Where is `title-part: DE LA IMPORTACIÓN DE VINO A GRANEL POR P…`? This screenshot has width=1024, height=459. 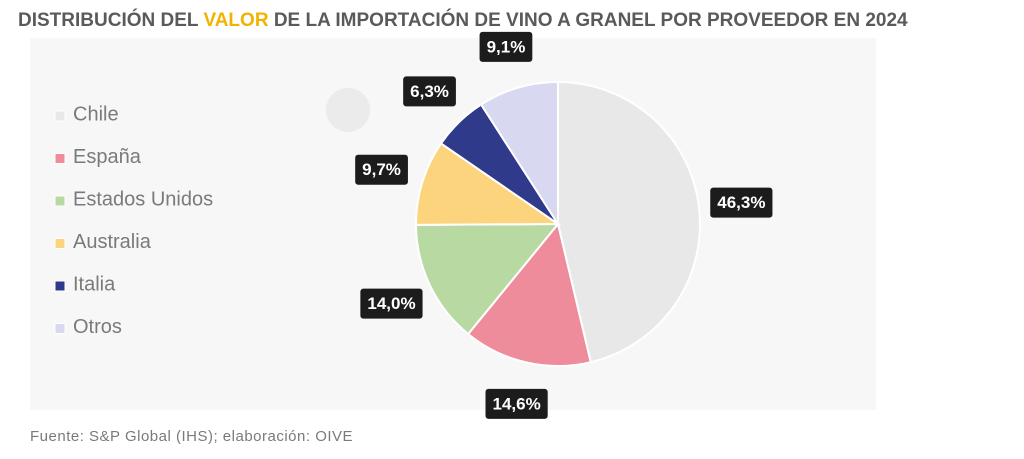 title-part: DE LA IMPORTACIÓN DE VINO A GRANEL POR P… is located at coordinates (591, 20).